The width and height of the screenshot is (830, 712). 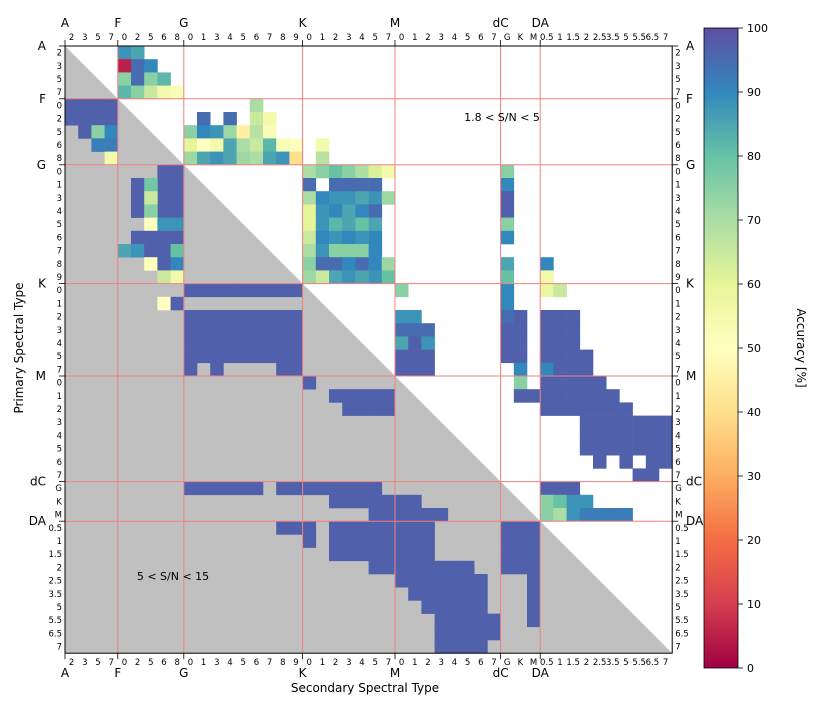 I want to click on group-label-right: A, so click(x=690, y=46).